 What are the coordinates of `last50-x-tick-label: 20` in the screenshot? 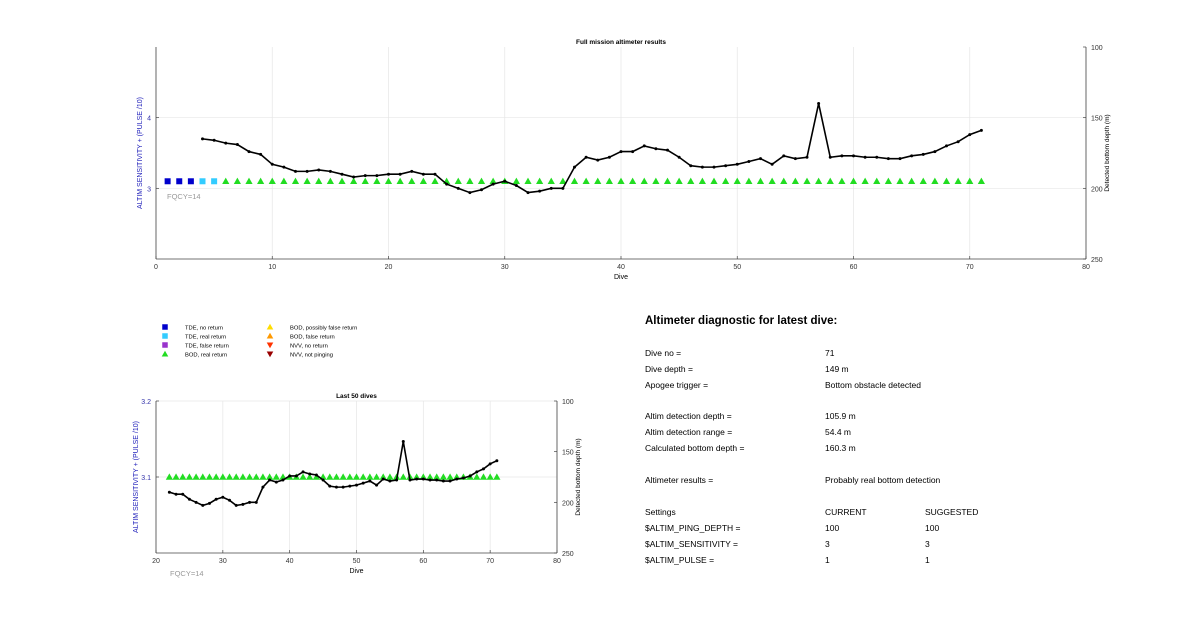 It's located at (156, 561).